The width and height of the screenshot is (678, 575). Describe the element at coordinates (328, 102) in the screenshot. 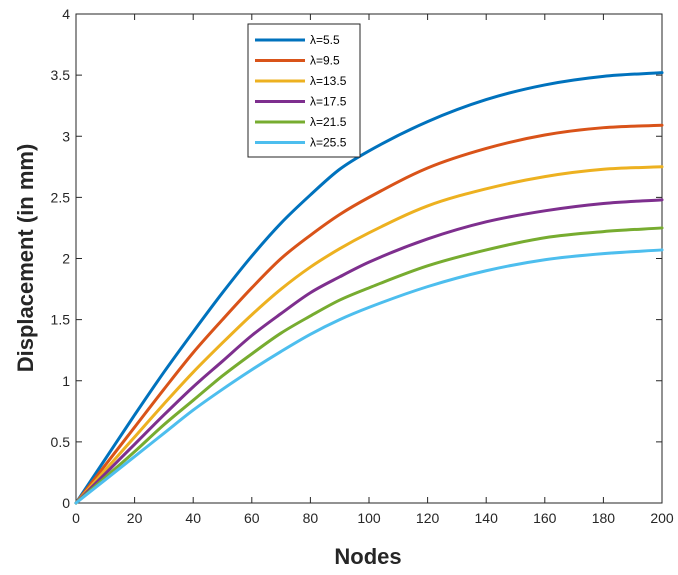

I see `legend-label: λ=17.5` at that location.